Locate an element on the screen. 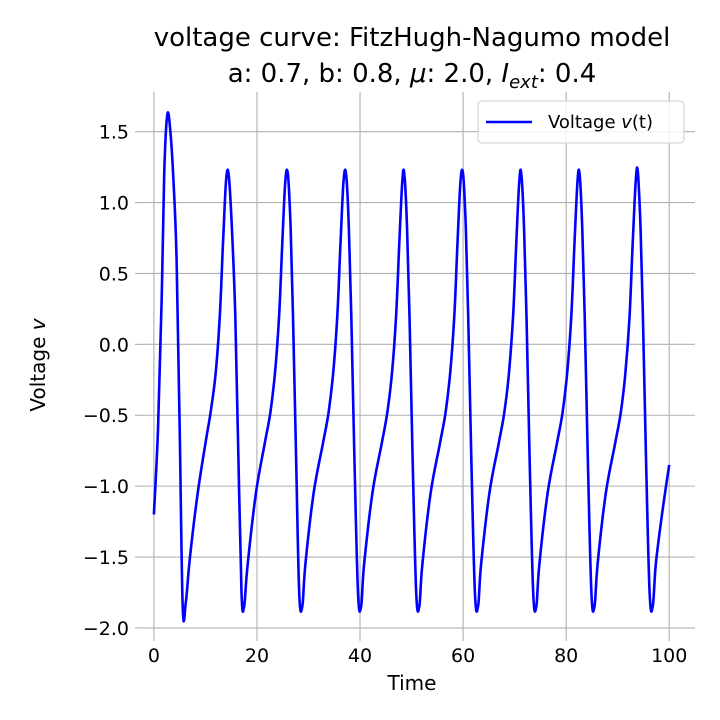 Image resolution: width=720 pixels, height=720 pixels. y-axis-label-variable: v is located at coordinates (38, 323).